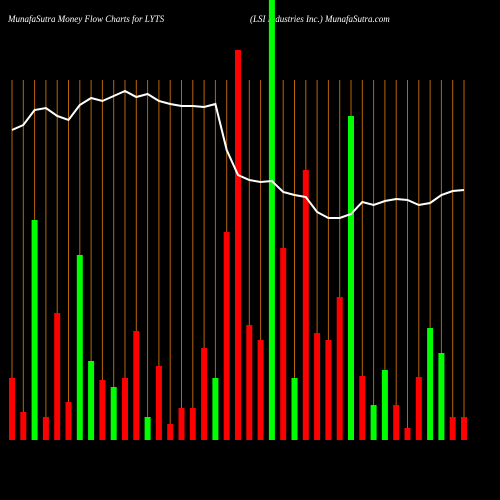 This screenshot has height=500, width=500. I want to click on chart-subtitle: (LSI Industries Inc.) MunafaSutra.com, so click(320, 19).